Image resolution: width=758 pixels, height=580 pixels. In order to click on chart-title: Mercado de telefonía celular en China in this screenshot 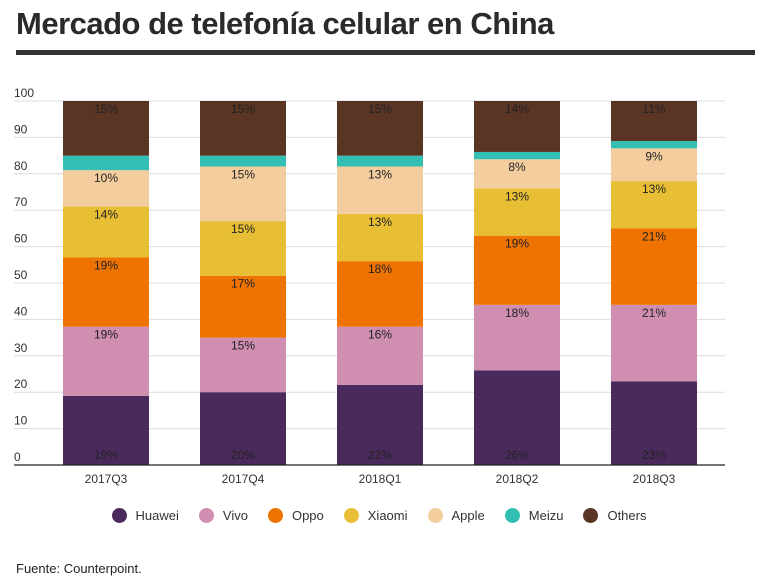, I will do `click(285, 23)`.